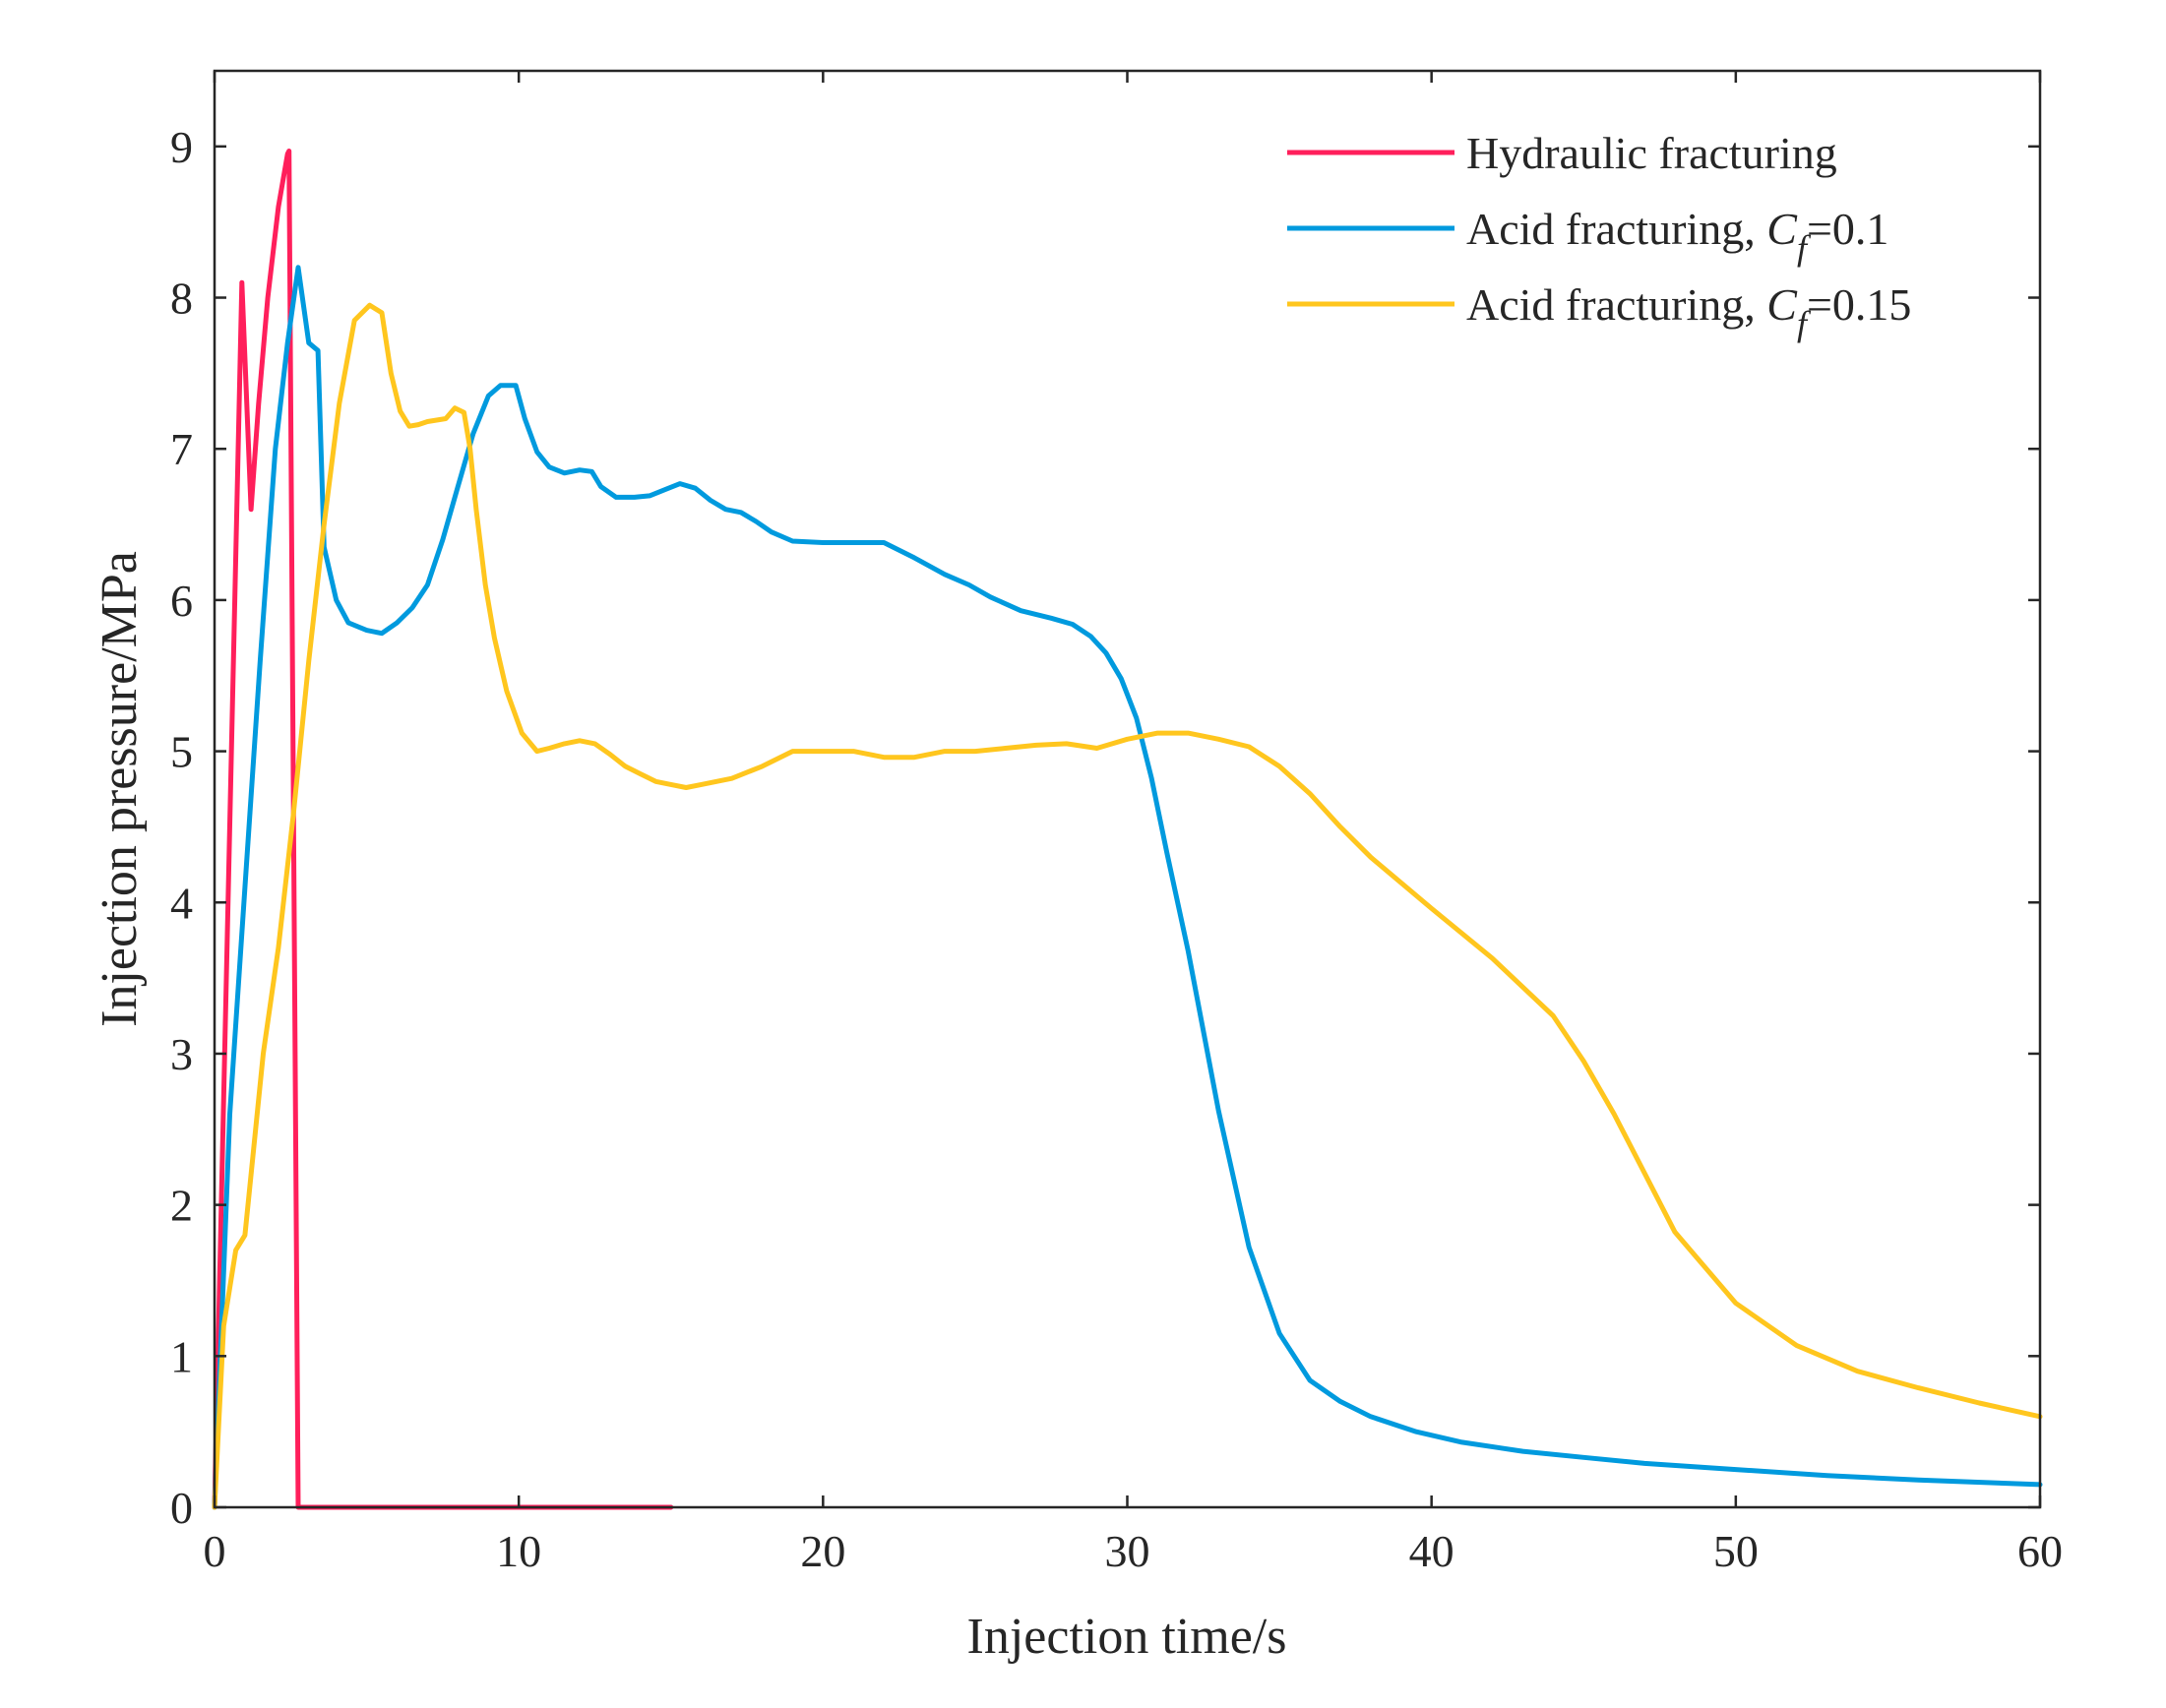  I want to click on y-tick-label: 1, so click(181, 1356).